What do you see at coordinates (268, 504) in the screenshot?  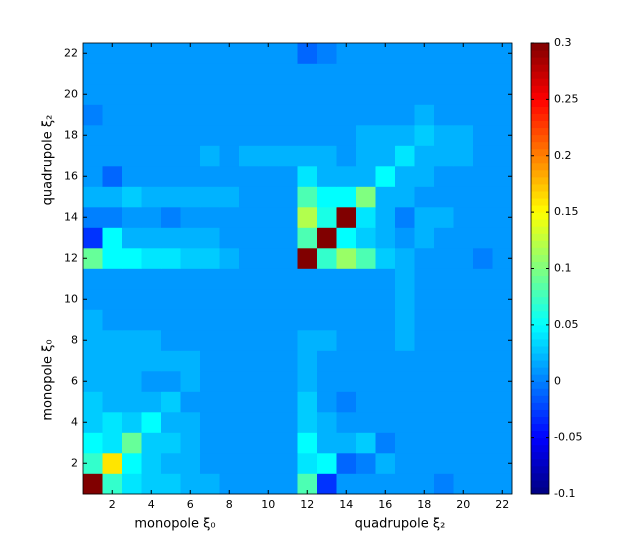 I see `x-tick-label: 10` at bounding box center [268, 504].